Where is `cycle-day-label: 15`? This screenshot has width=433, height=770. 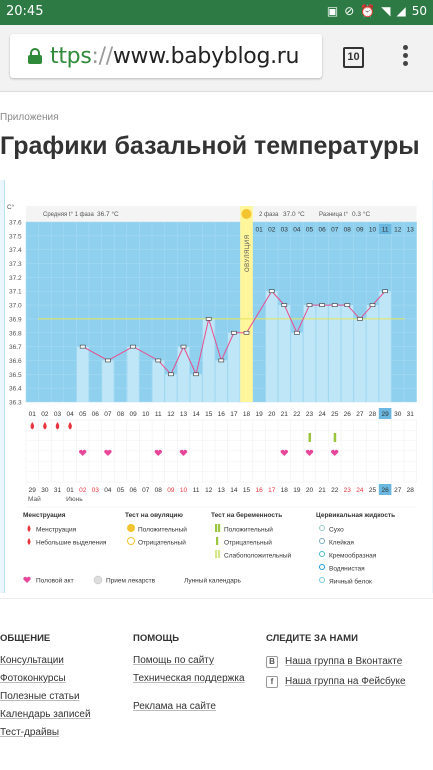 cycle-day-label: 15 is located at coordinates (209, 414).